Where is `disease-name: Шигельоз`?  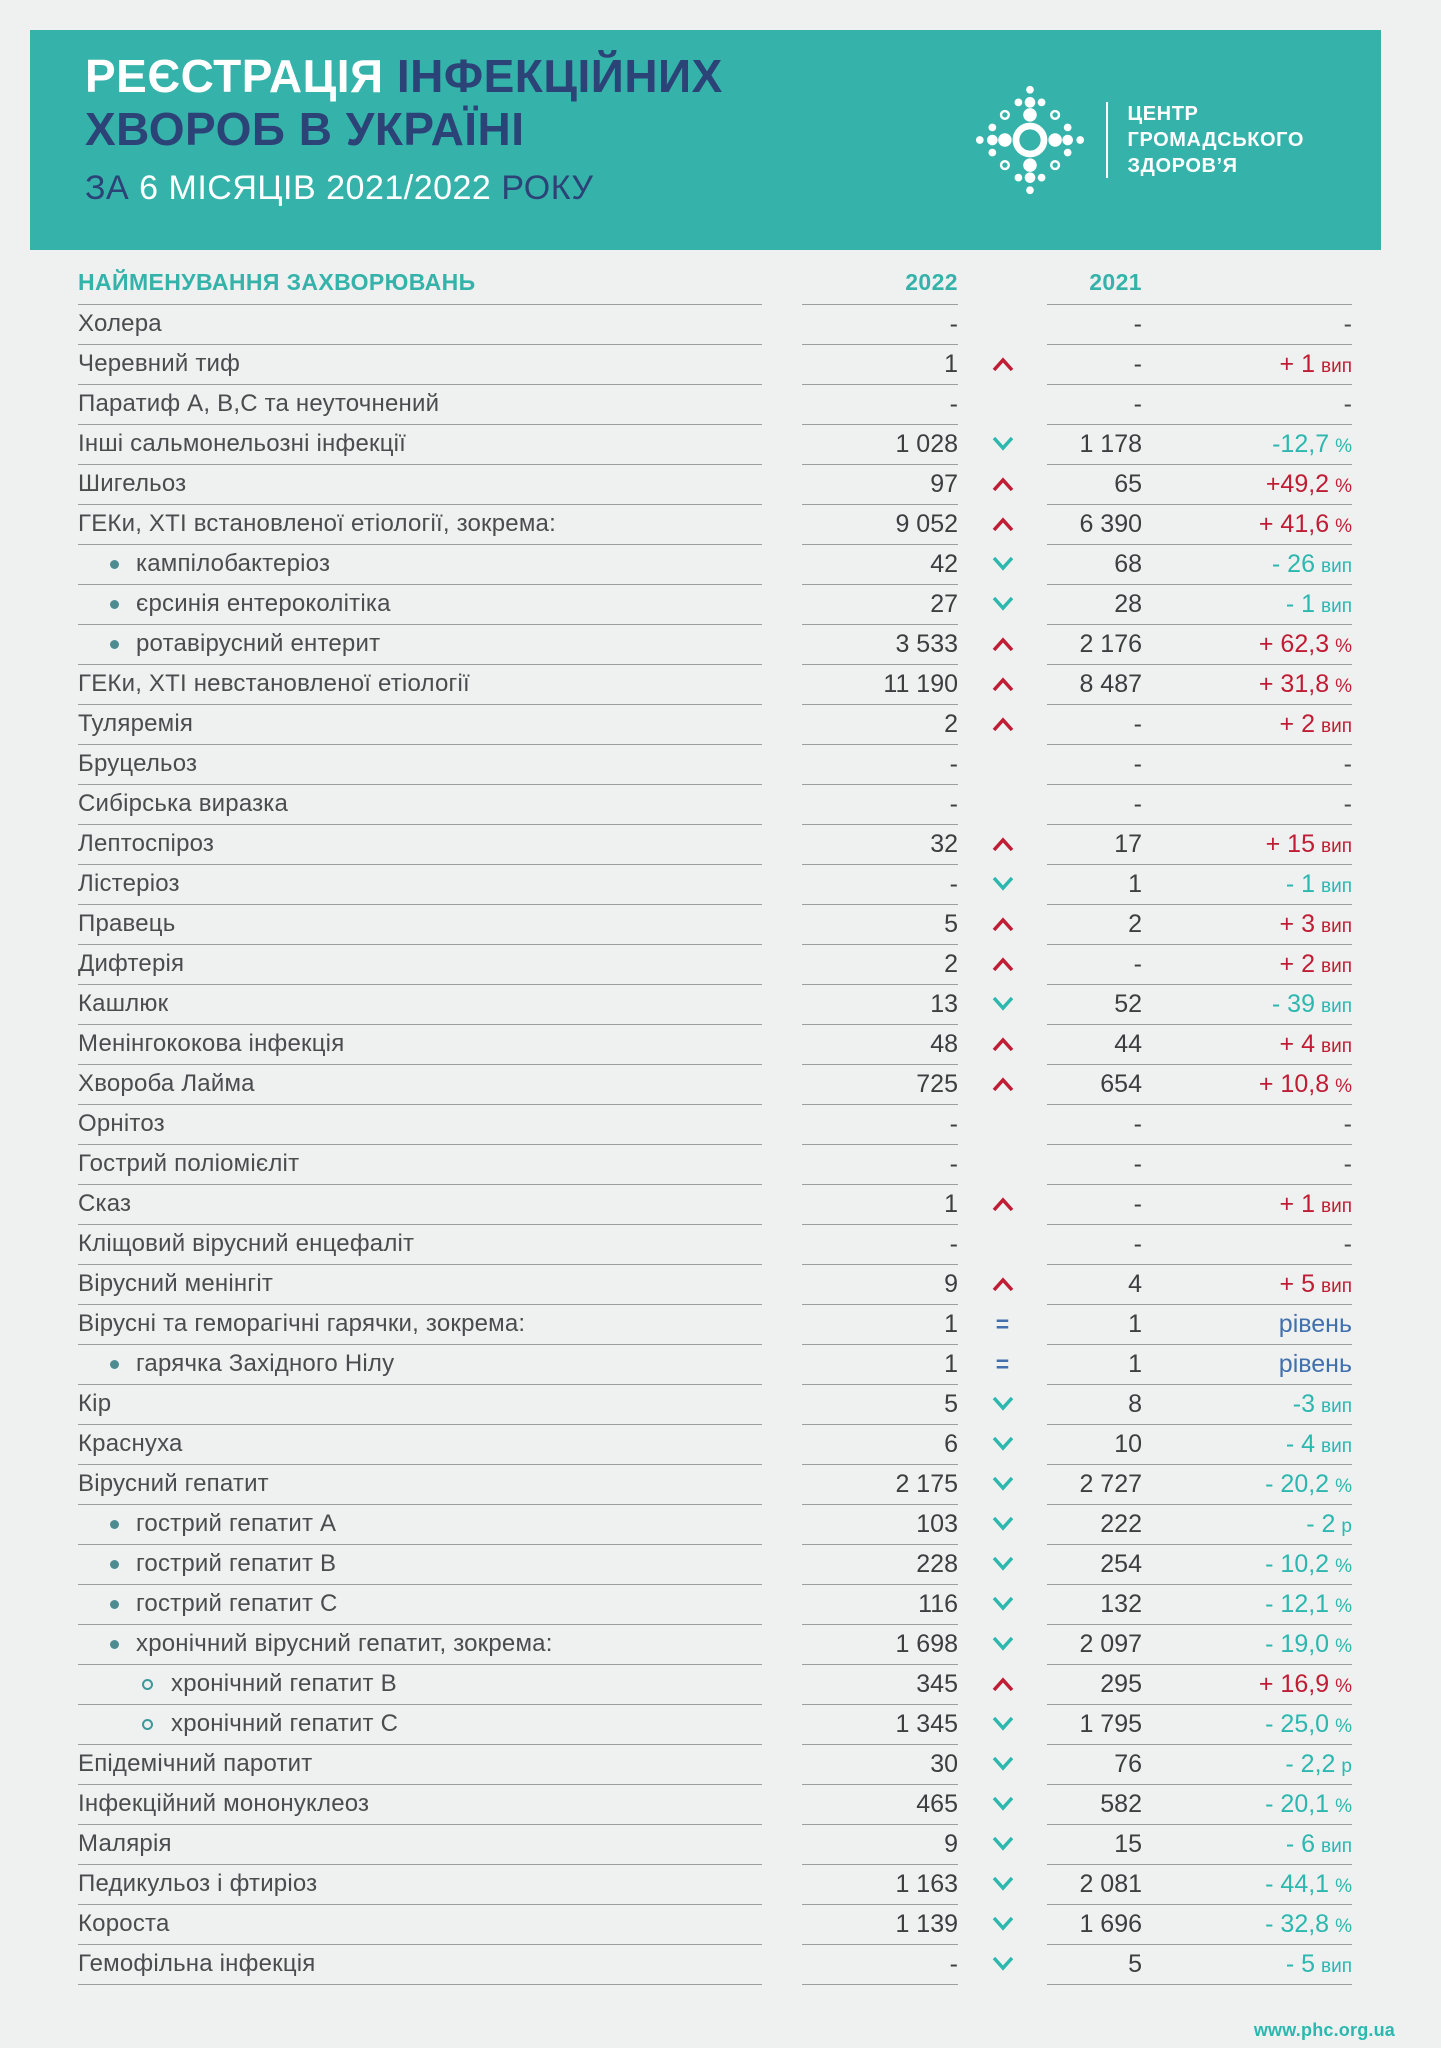 disease-name: Шигельоз is located at coordinates (132, 483).